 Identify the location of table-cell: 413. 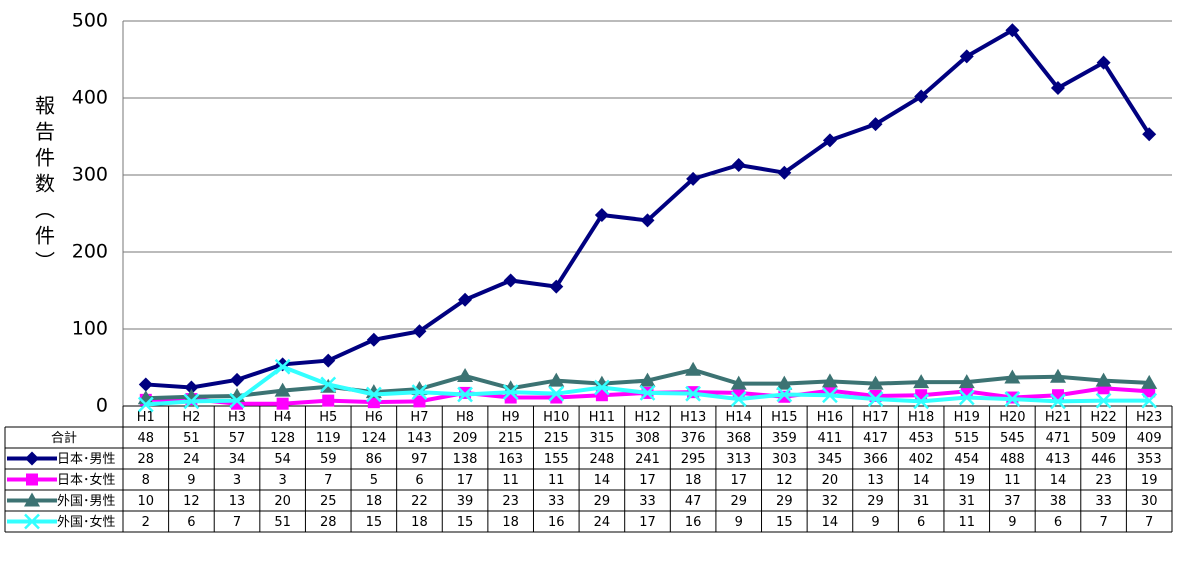
(1058, 459).